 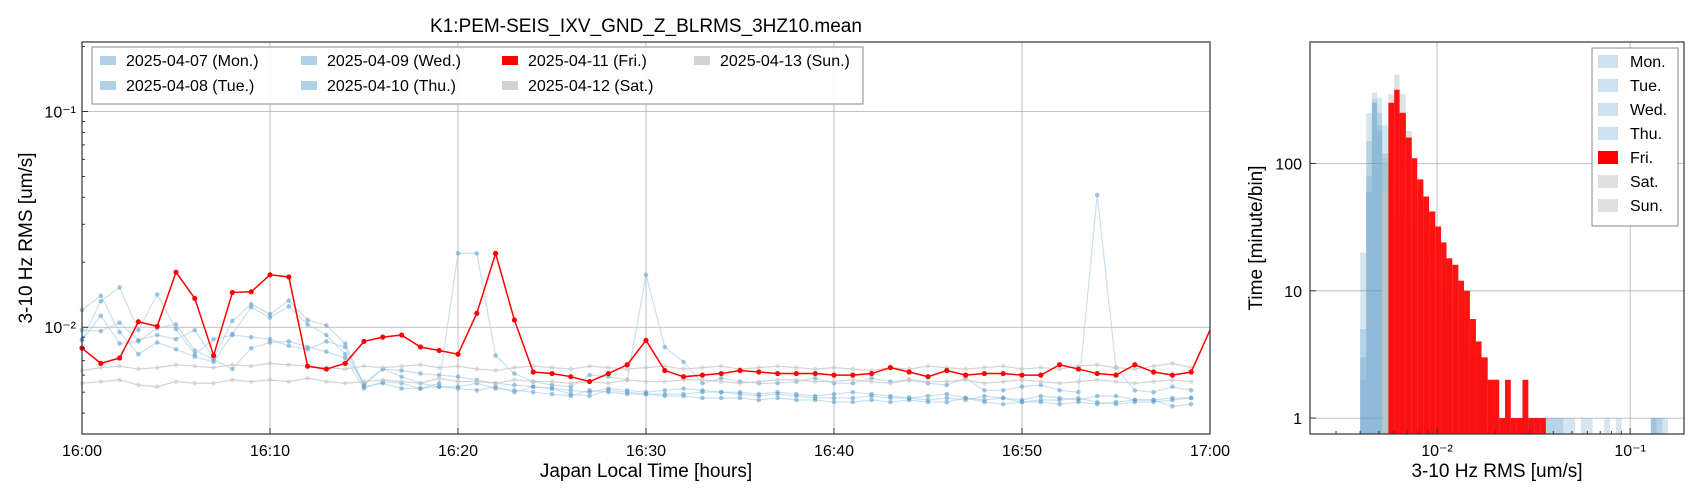 I want to click on timeseries-legend-item: 2025-04-11 (Fri.), so click(x=574, y=61).